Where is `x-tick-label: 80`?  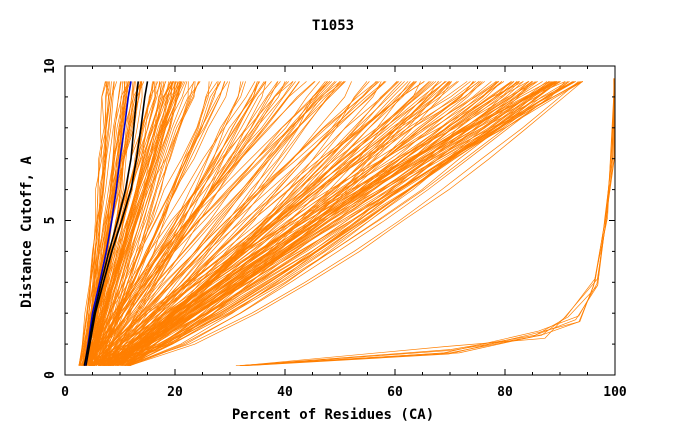 x-tick-label: 80 is located at coordinates (505, 392).